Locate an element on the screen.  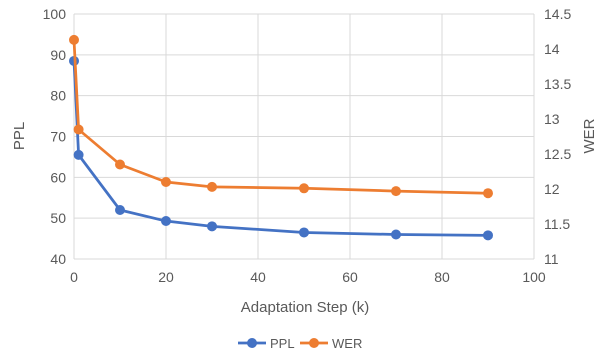
x-tick-label: 40 is located at coordinates (258, 277).